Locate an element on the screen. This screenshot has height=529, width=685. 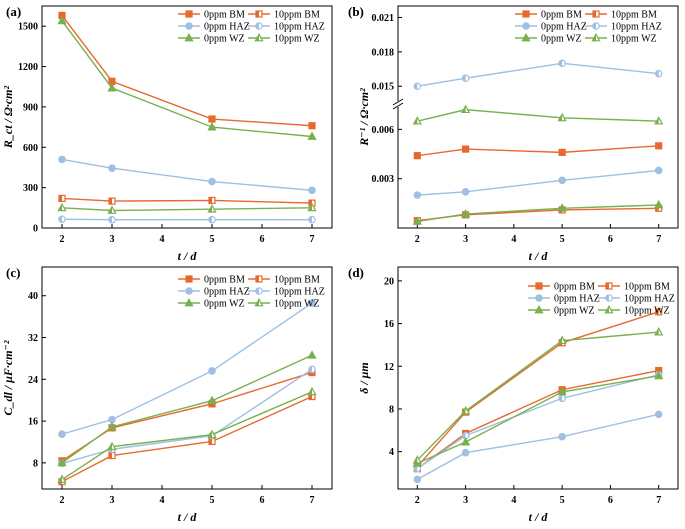
y-tick-label: 24 is located at coordinates (33, 380).